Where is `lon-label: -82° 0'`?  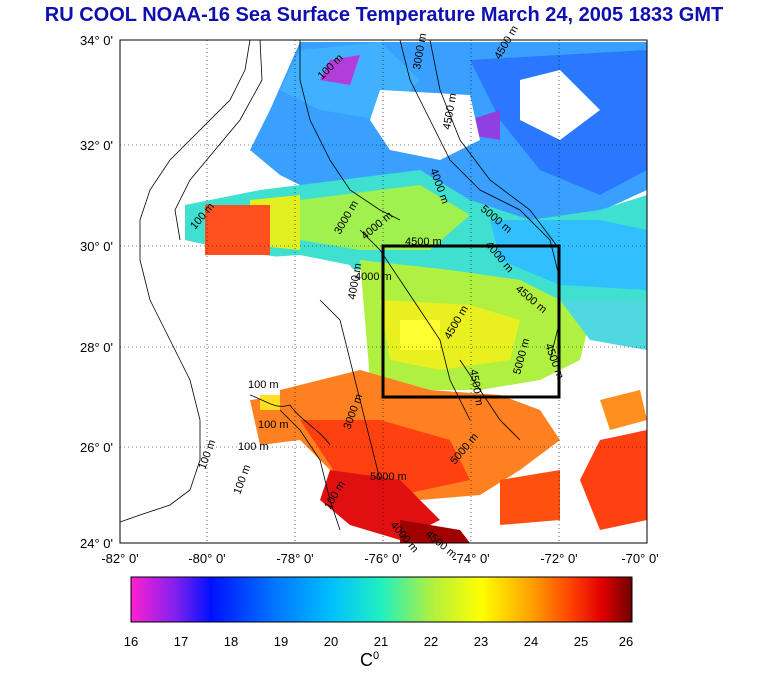
lon-label: -82° 0' is located at coordinates (119, 558).